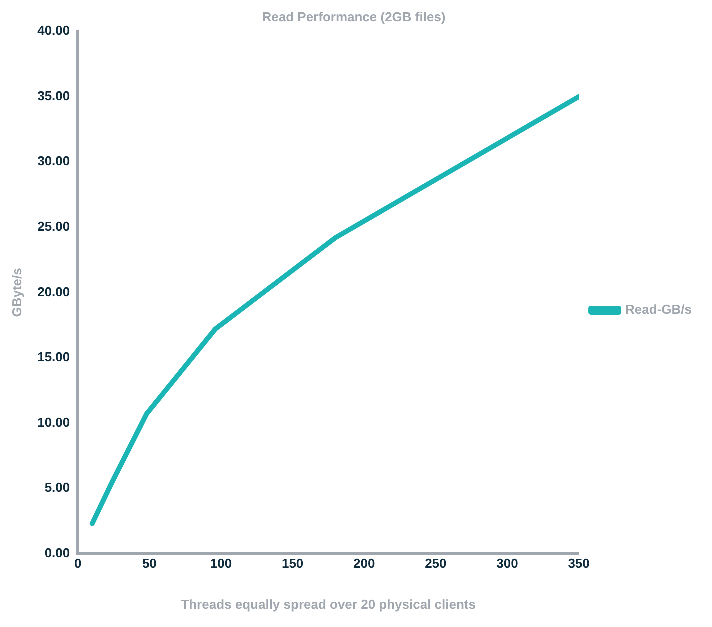 Image resolution: width=712 pixels, height=627 pixels. What do you see at coordinates (78, 564) in the screenshot?
I see `x-tick-label: 0` at bounding box center [78, 564].